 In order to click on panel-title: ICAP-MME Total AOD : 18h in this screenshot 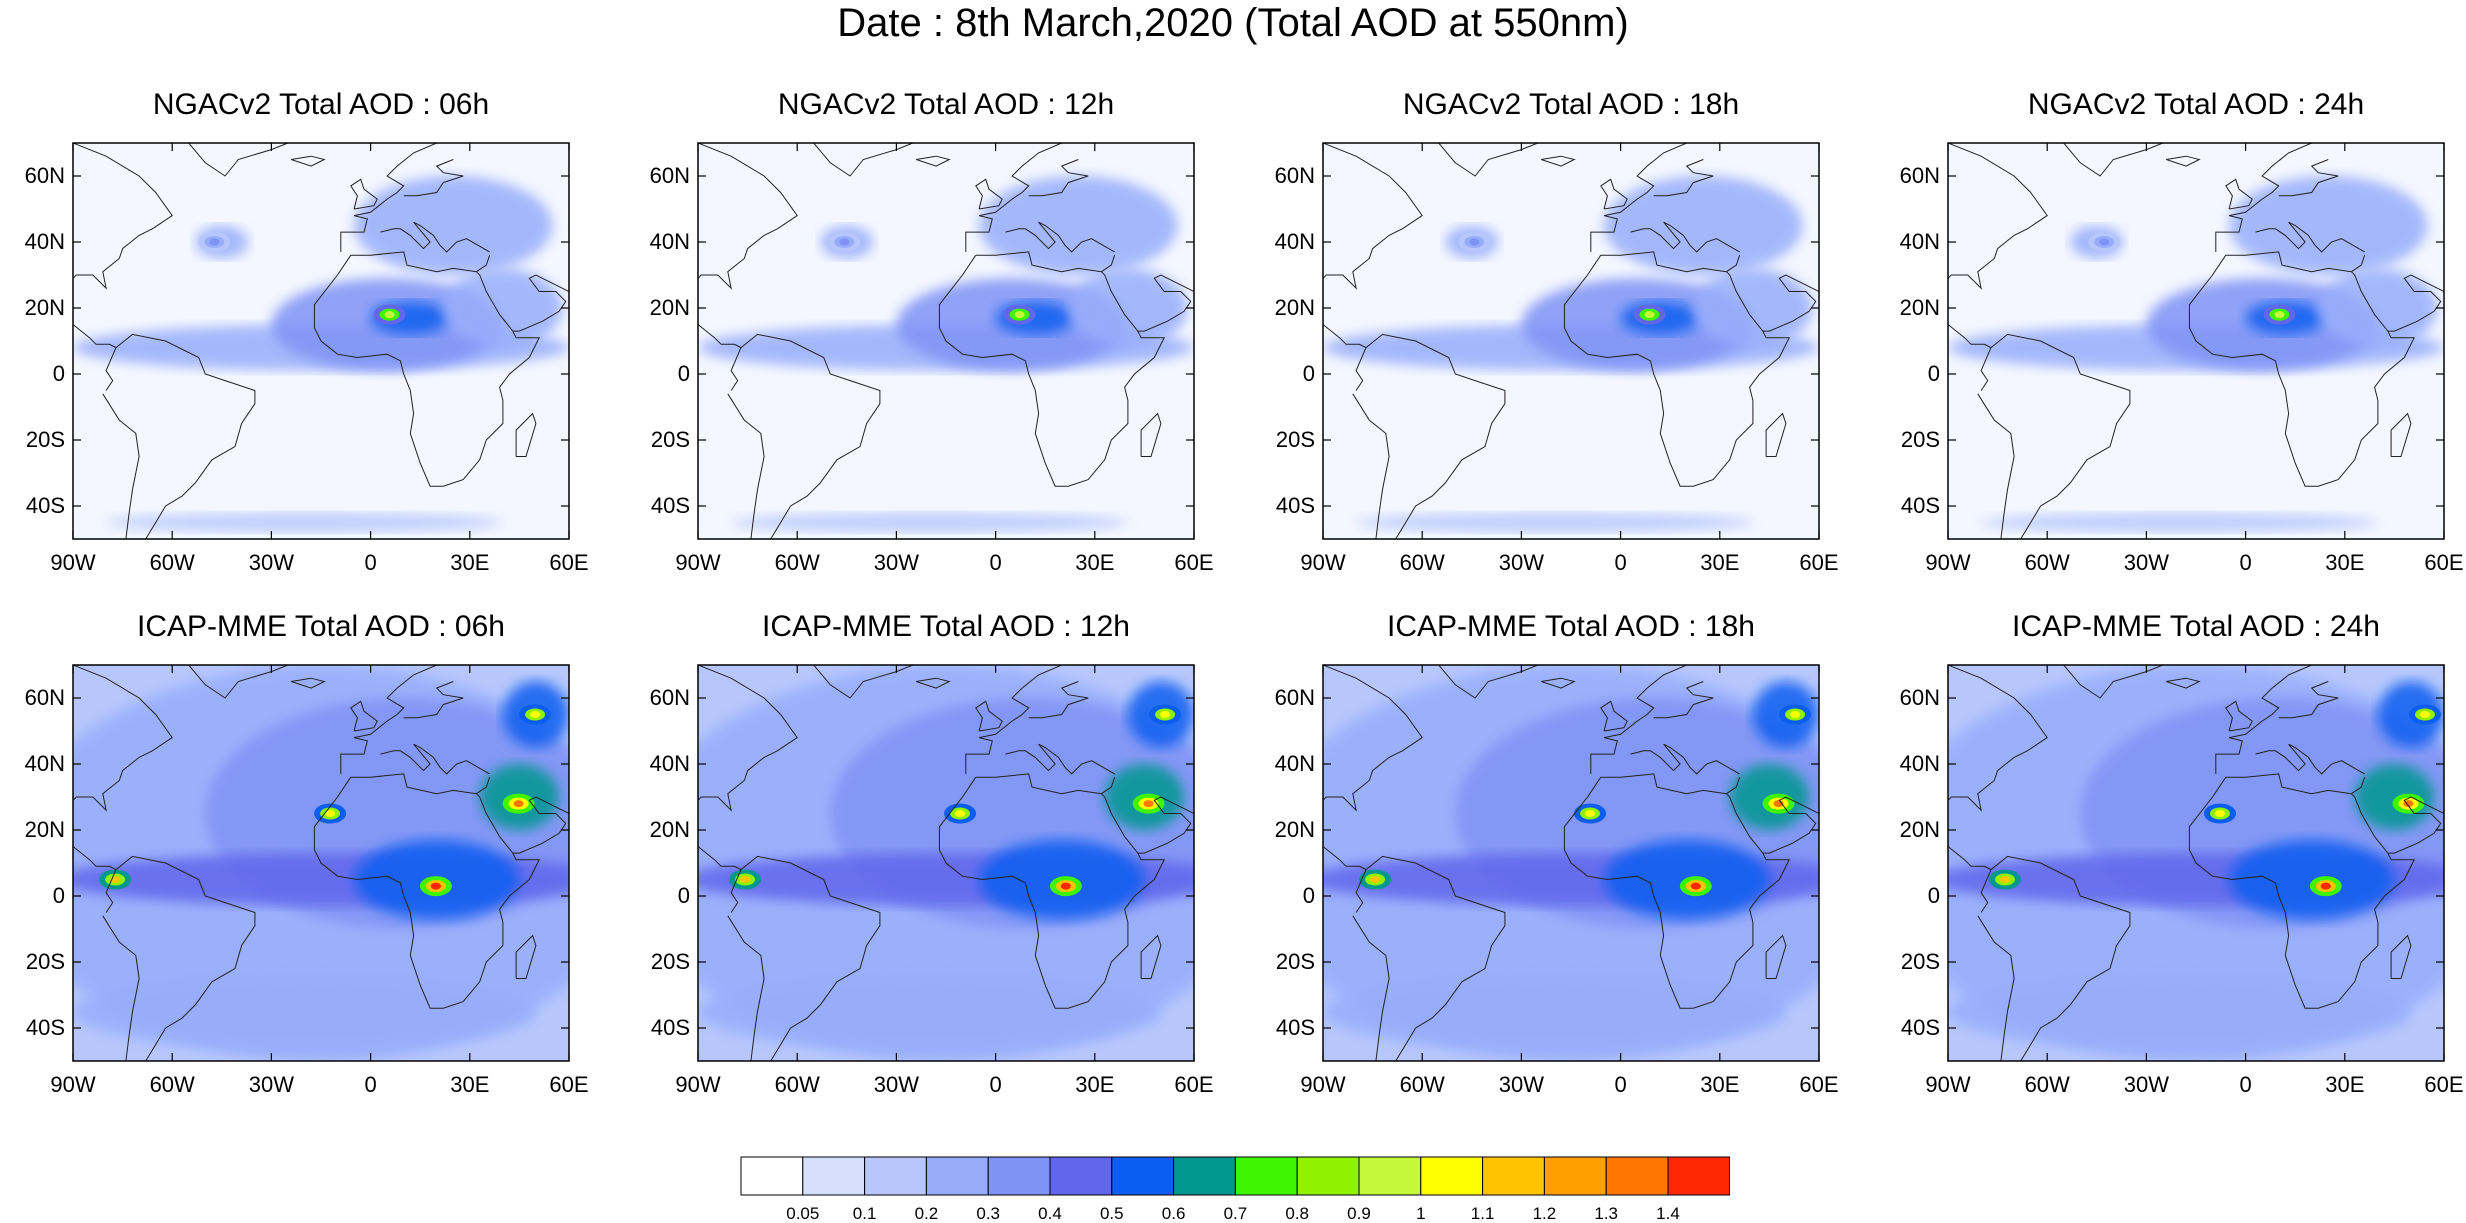, I will do `click(1571, 626)`.